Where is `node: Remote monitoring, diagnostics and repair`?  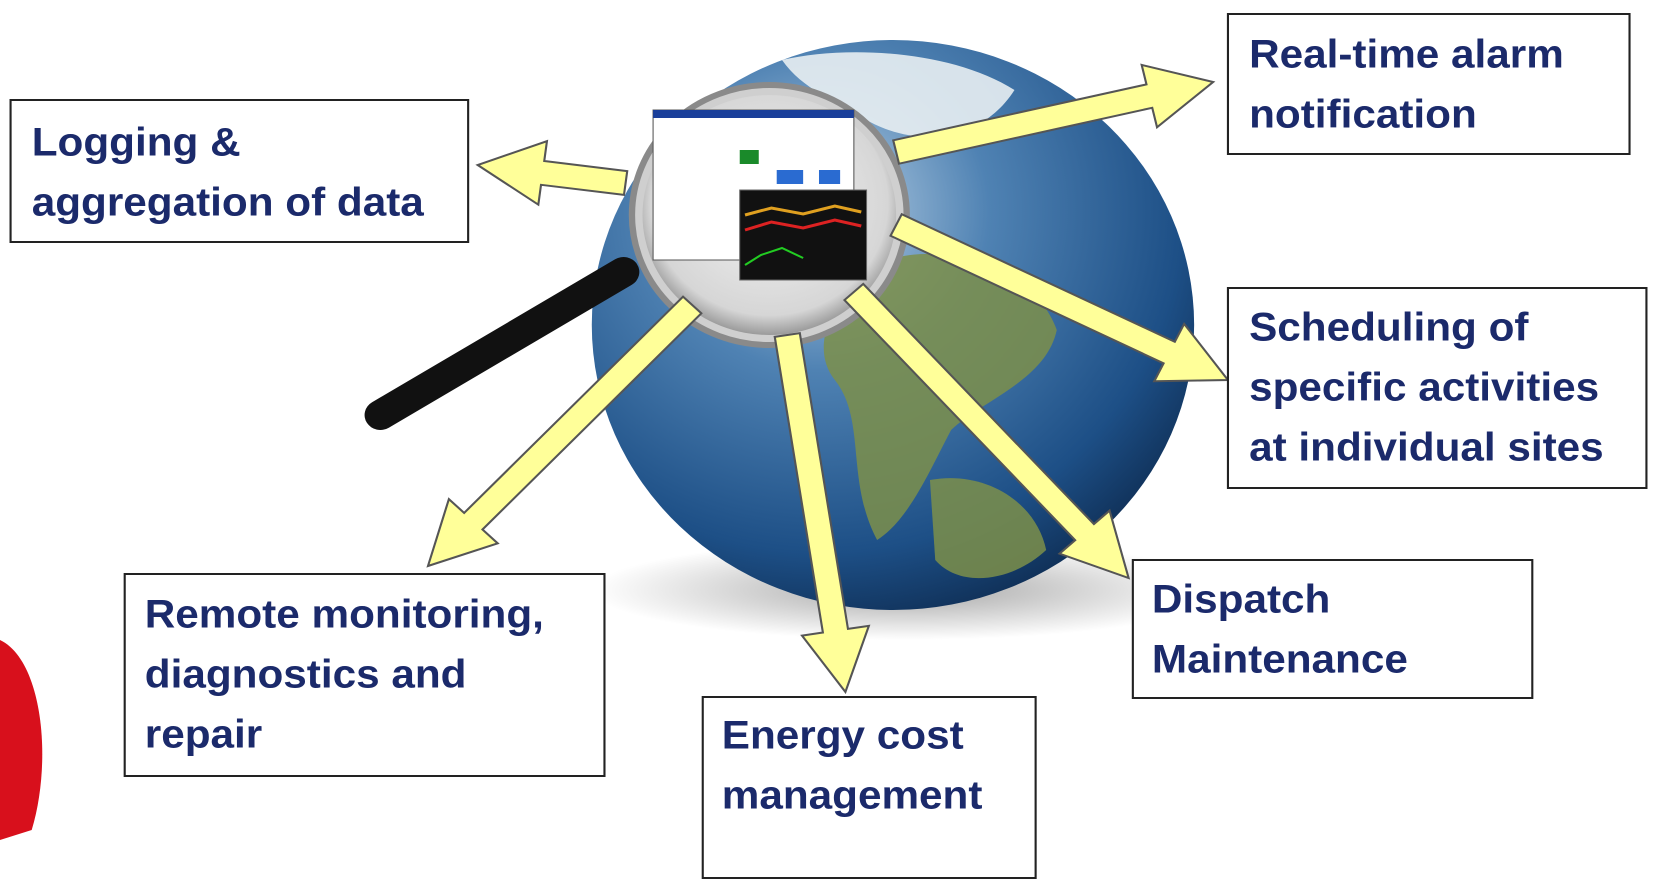
node: Remote monitoring, diagnostics and repair is located at coordinates (364, 675).